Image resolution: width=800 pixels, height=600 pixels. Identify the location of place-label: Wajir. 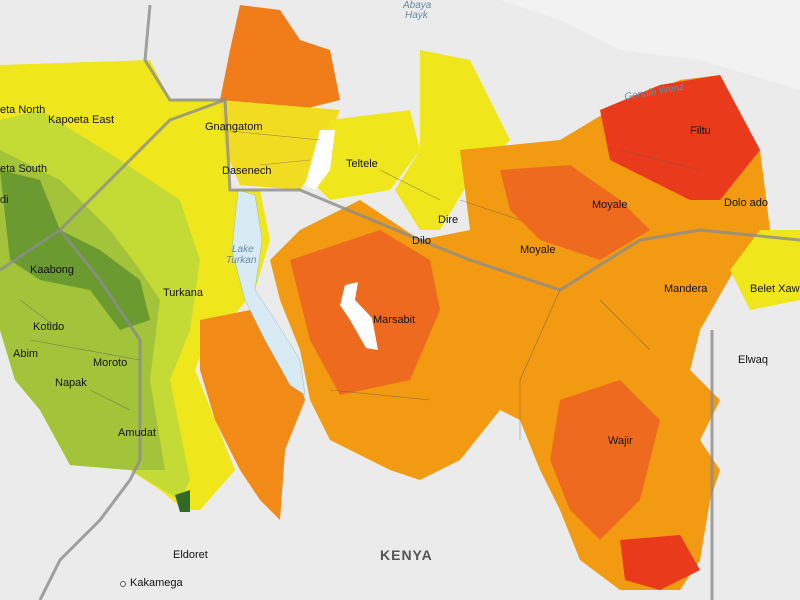
(620, 441).